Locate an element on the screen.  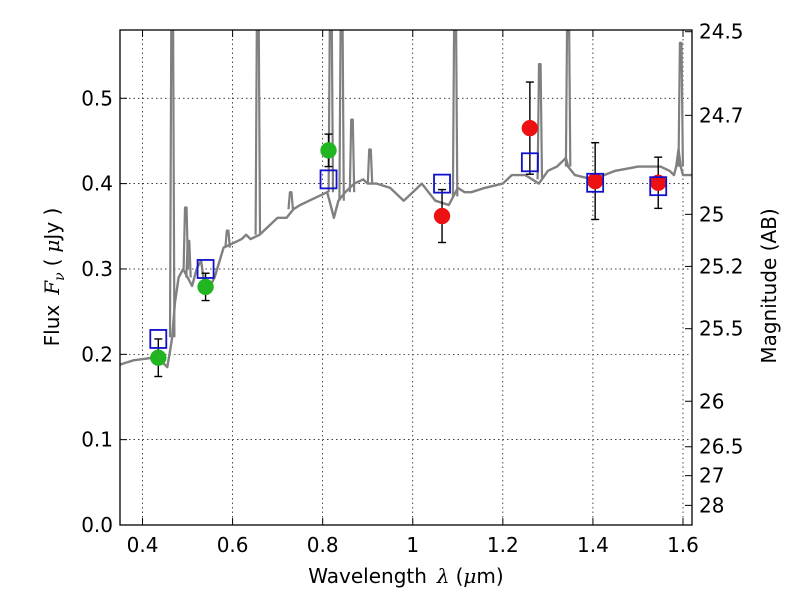
x-tick-label: 1.2 is located at coordinates (503, 545).